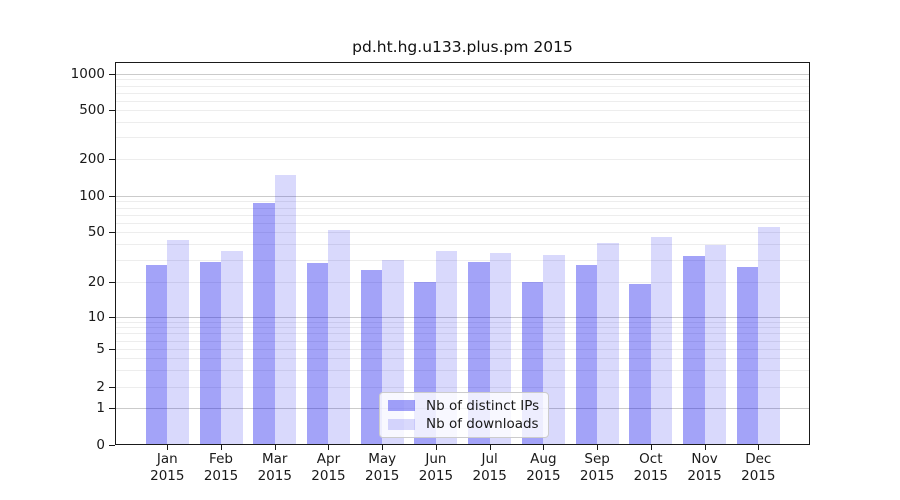 The image size is (900, 500). What do you see at coordinates (371, 357) in the screenshot?
I see `bar-nb-of-distinct-ips-may` at bounding box center [371, 357].